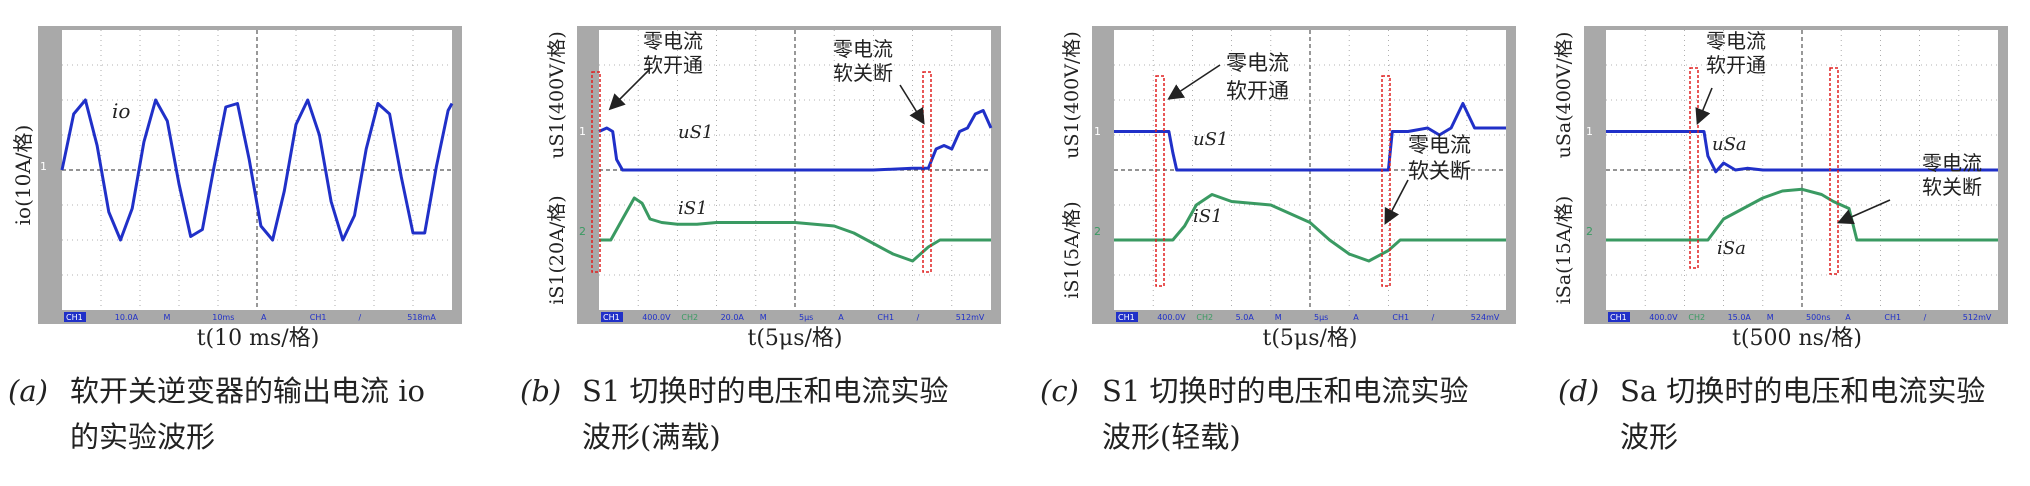 The width and height of the screenshot is (2030, 486). Describe the element at coordinates (770, 414) in the screenshot. I see `caption-b: (b) S1 切换时的电压和电流实验 波形(满载)` at that location.